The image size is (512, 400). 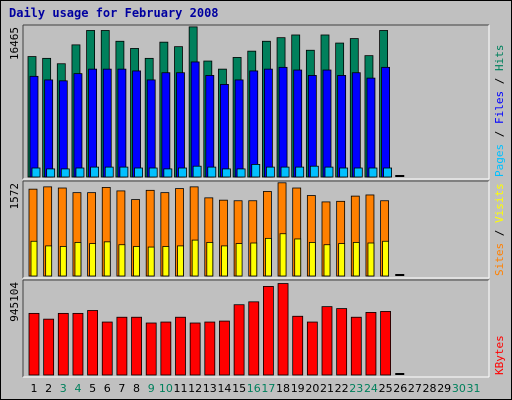 I want to click on panel-3-max-label: 945104, so click(x=14, y=302).